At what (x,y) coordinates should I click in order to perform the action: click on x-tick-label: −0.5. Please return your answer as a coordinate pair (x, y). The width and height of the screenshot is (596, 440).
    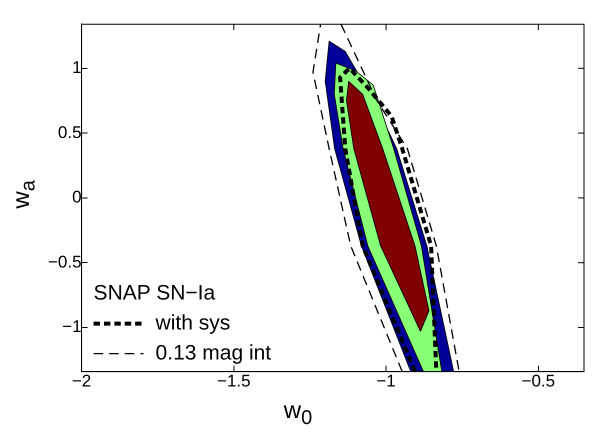
    Looking at the image, I should click on (539, 380).